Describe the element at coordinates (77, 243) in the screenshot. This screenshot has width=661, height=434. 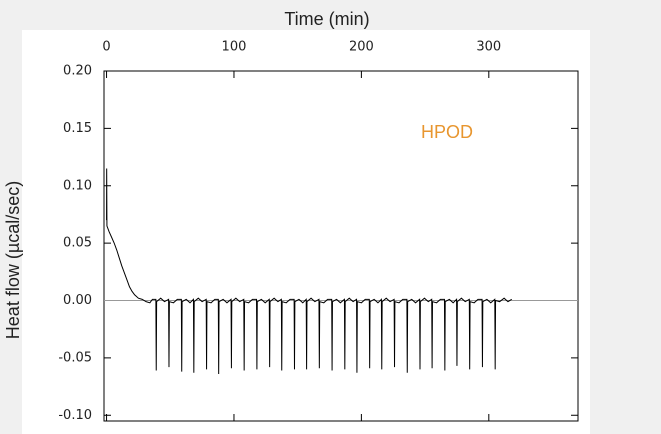
I see `y-tick-label: 0.05` at that location.